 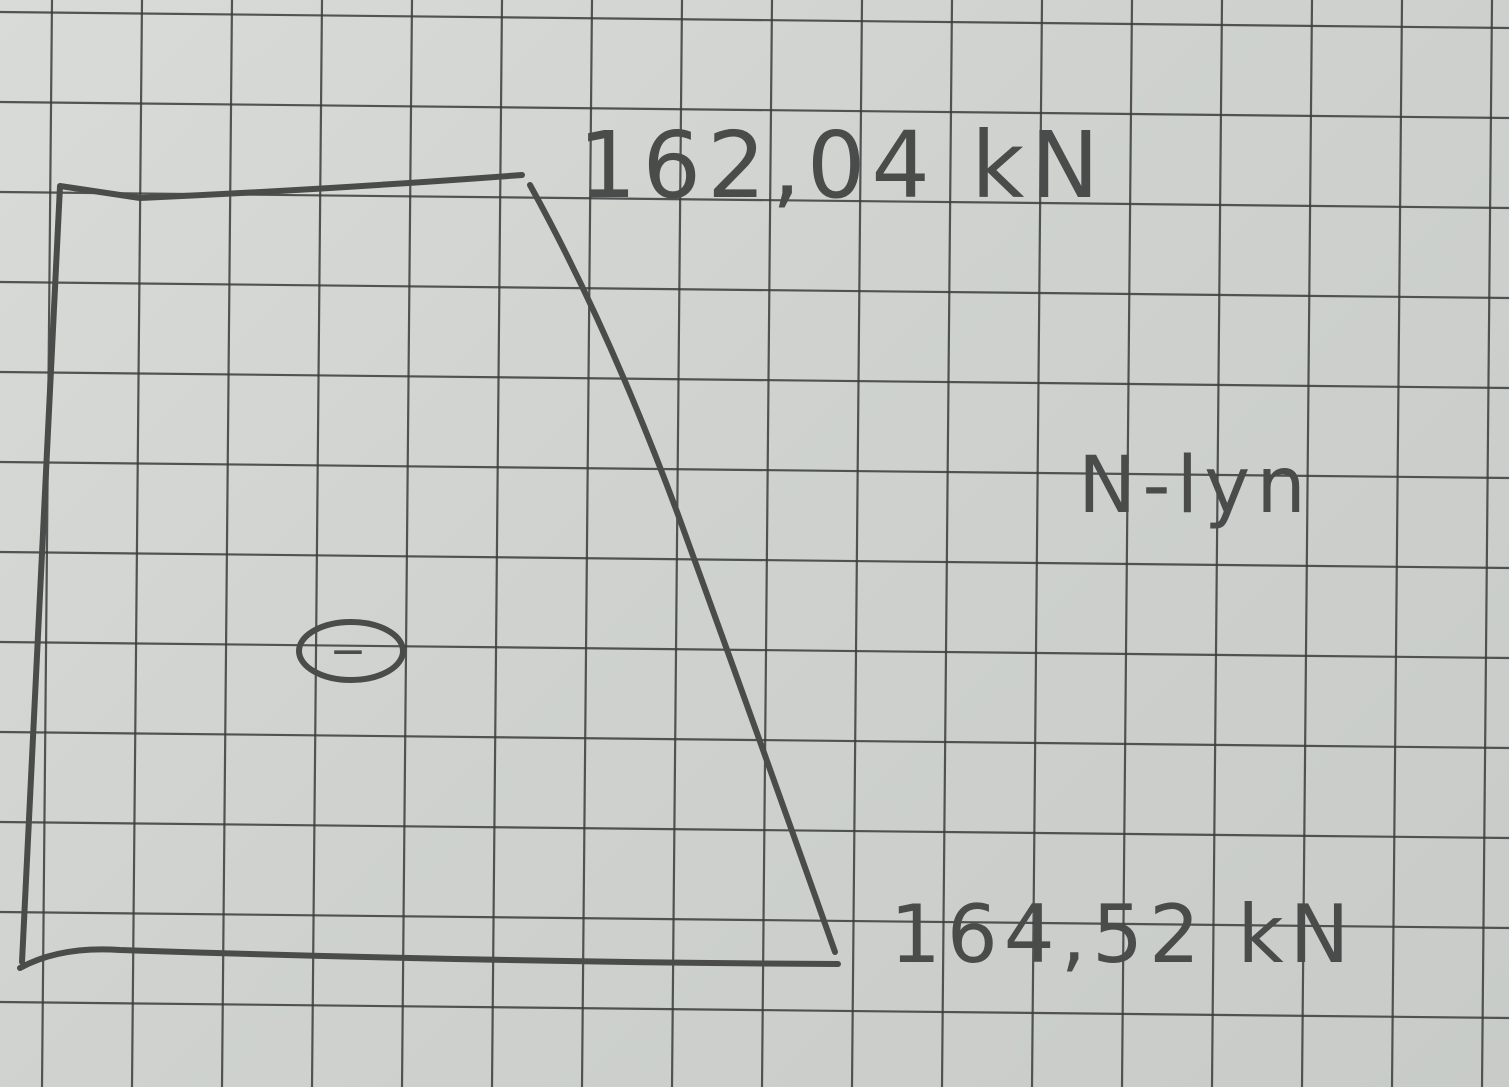 I want to click on sign-minus: −, so click(x=351, y=651).